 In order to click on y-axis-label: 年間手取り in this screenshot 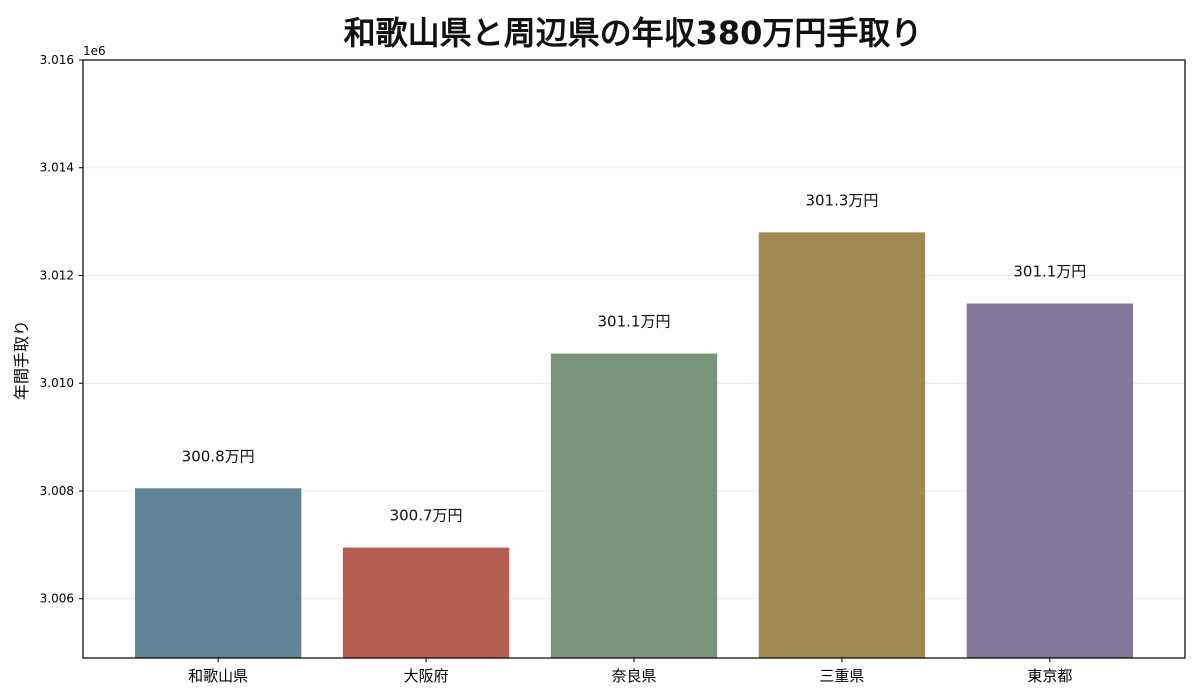, I will do `click(21, 360)`.